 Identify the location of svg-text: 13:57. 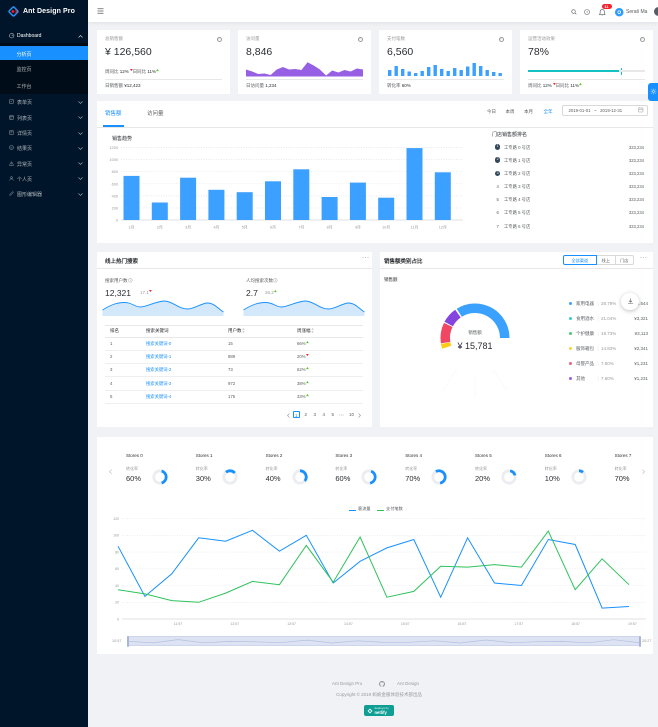
(291, 624).